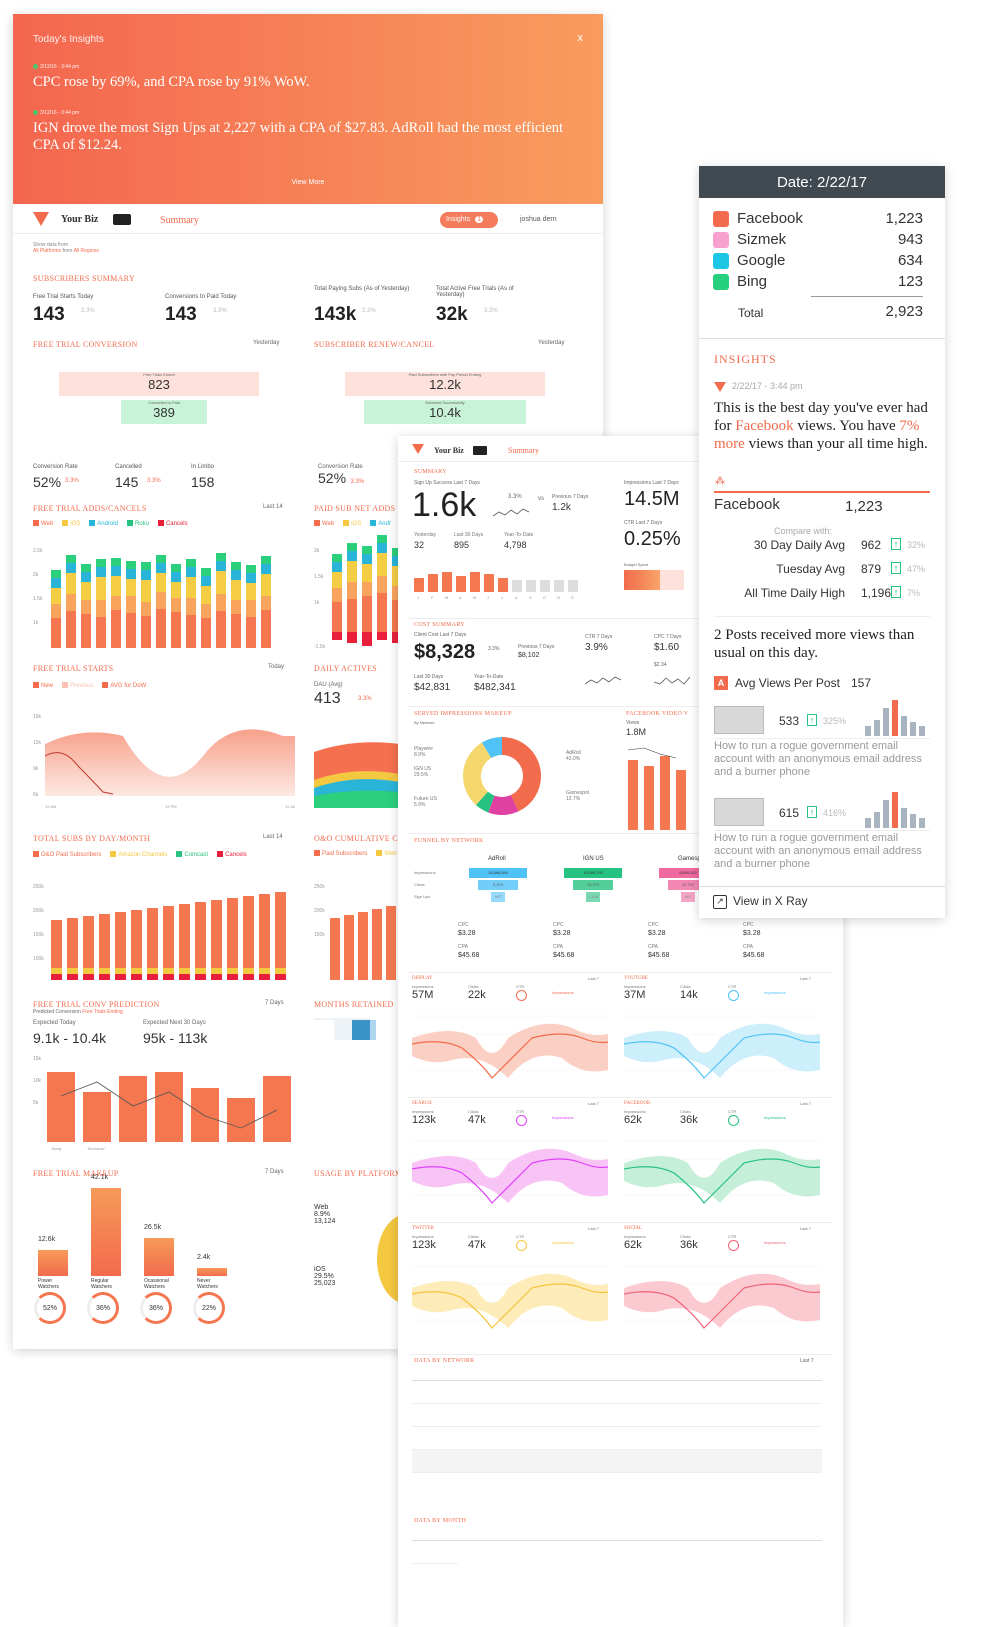 Image resolution: width=1000 pixels, height=1627 pixels. What do you see at coordinates (818, 281) in the screenshot?
I see `source-row: Bing 123` at bounding box center [818, 281].